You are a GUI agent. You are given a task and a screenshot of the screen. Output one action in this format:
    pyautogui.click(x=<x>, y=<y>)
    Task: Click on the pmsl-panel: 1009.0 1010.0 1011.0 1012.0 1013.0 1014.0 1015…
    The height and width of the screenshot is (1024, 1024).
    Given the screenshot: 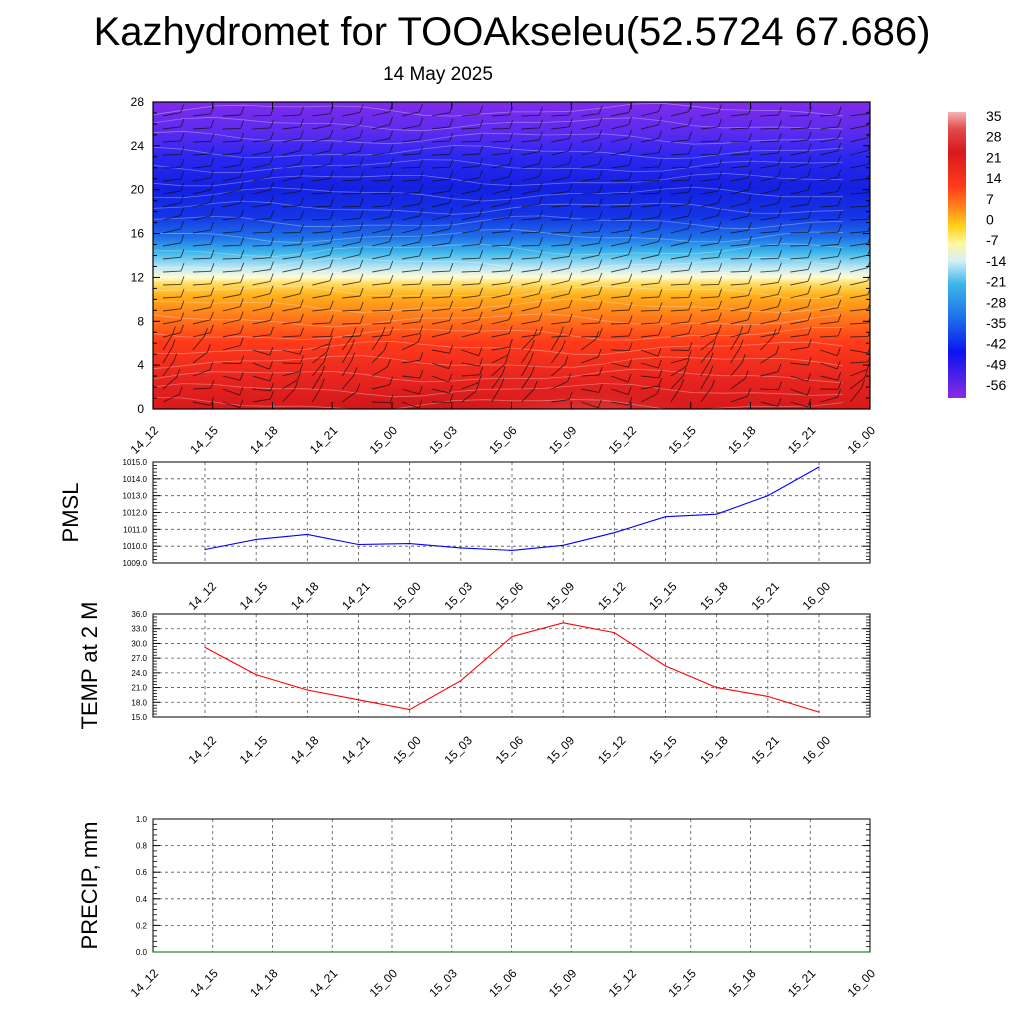 What is the action you would take?
    pyautogui.click(x=464, y=535)
    